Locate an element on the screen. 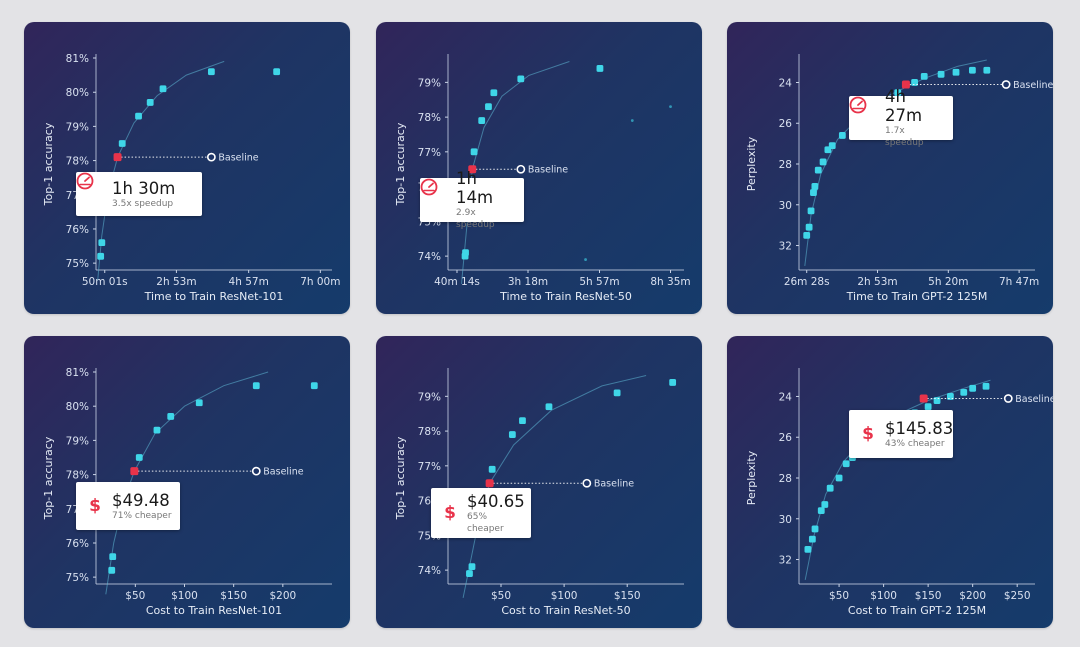 The width and height of the screenshot is (1080, 647). x-tick-label: 2h 53m is located at coordinates (877, 282).